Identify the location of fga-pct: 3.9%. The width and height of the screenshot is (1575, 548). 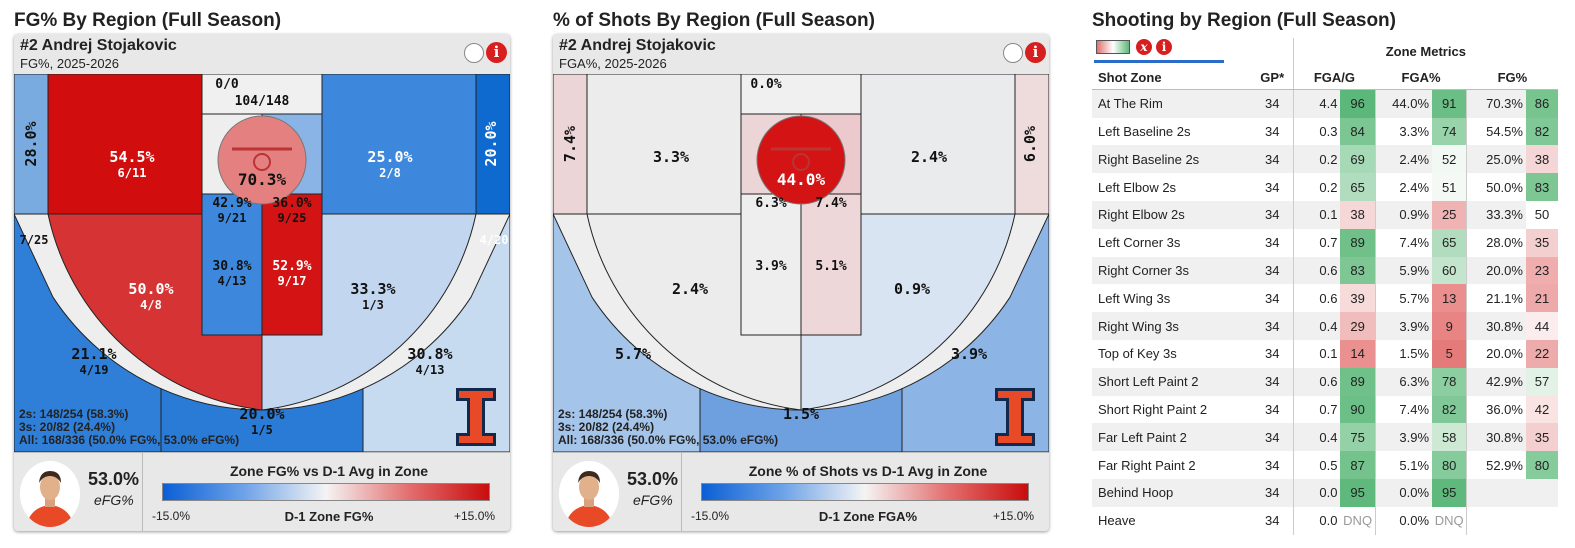
(1403, 437).